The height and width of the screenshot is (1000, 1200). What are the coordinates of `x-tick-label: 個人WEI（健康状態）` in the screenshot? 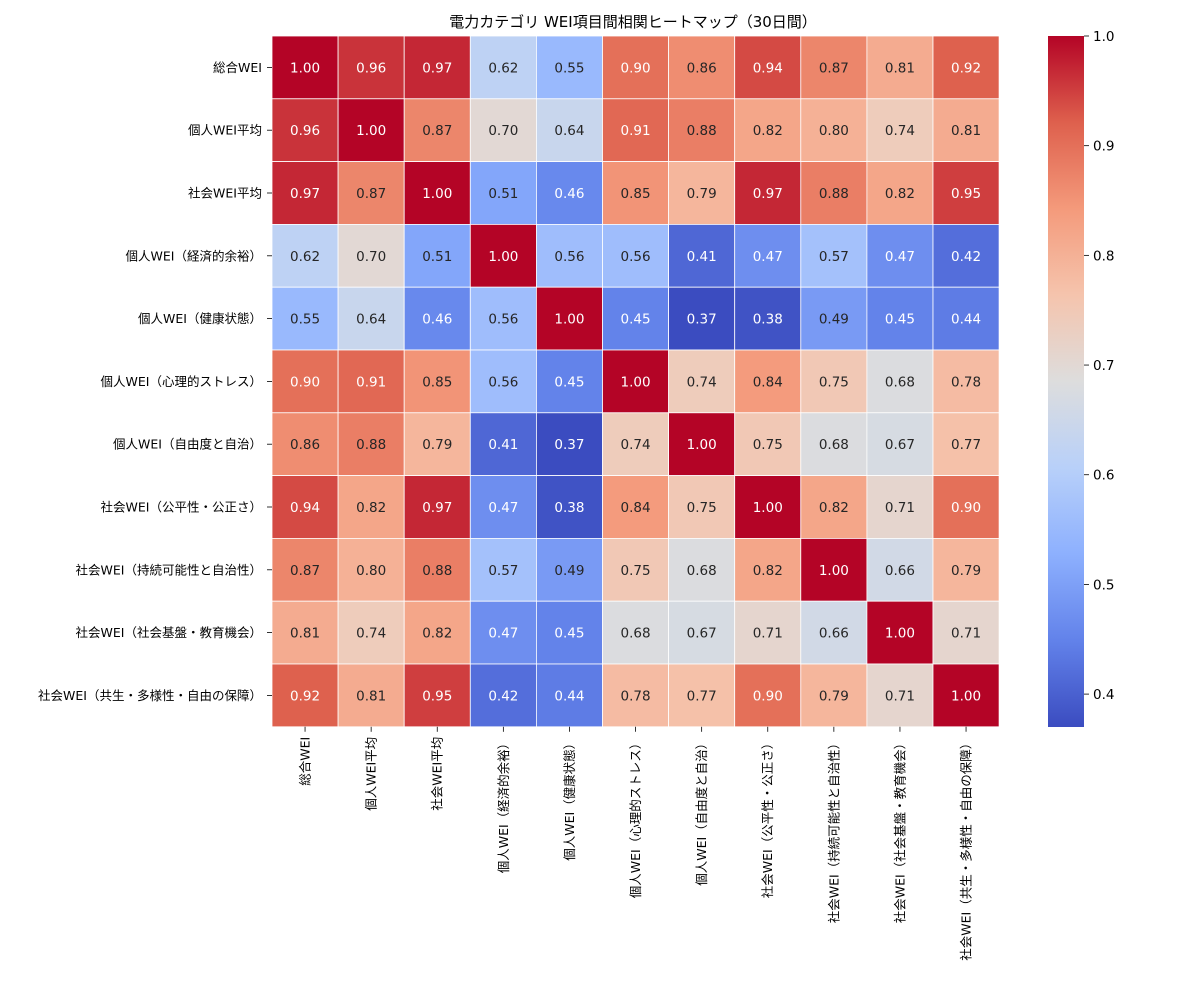 It's located at (569, 799).